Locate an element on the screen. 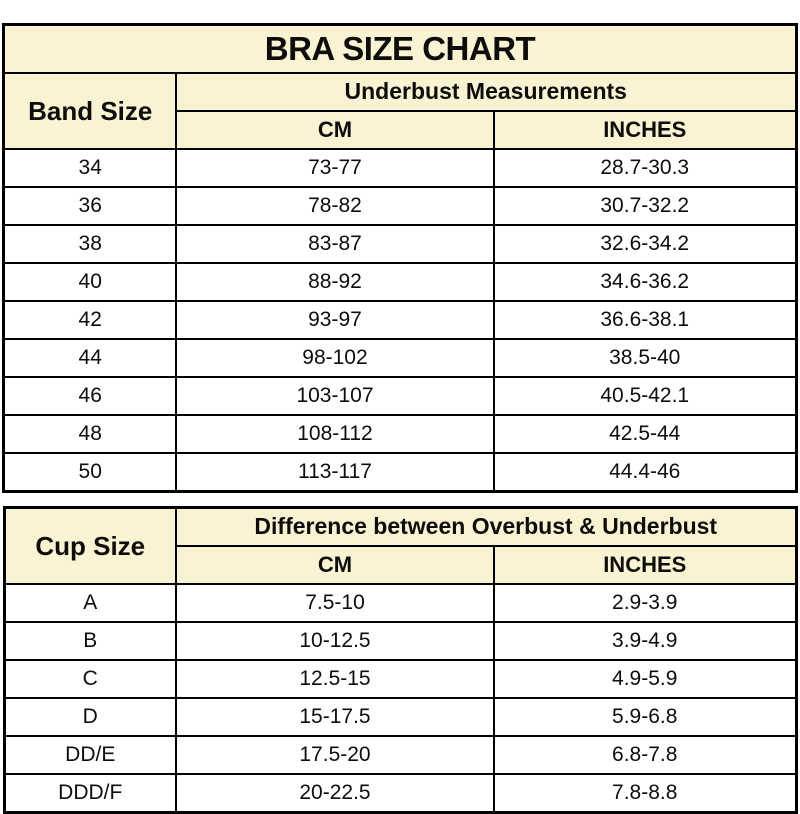  band-inches-column-header: INCHES is located at coordinates (645, 130).